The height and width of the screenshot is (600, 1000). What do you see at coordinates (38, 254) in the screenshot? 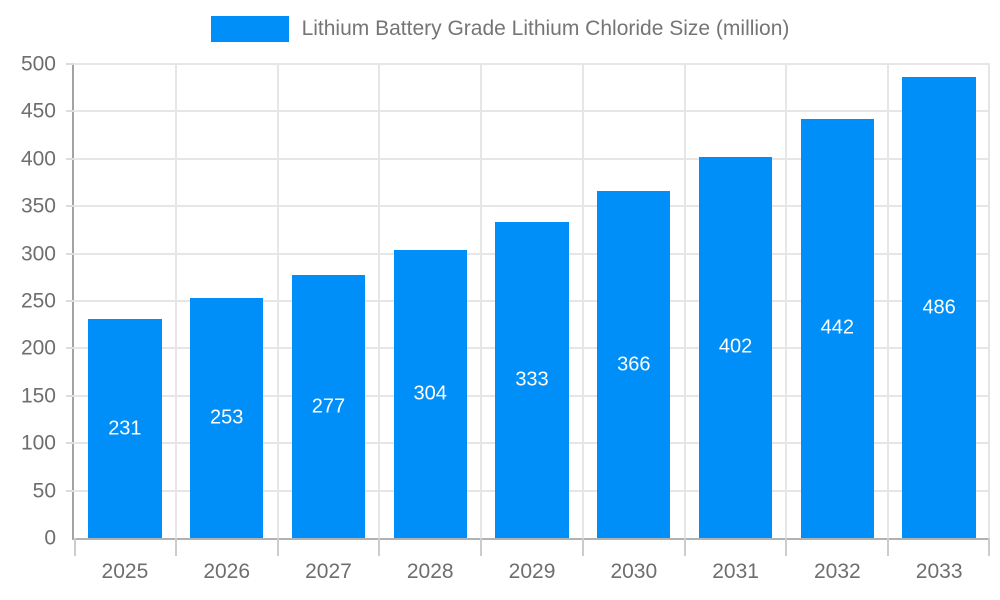
I see `y-axis-tick-label: 300` at bounding box center [38, 254].